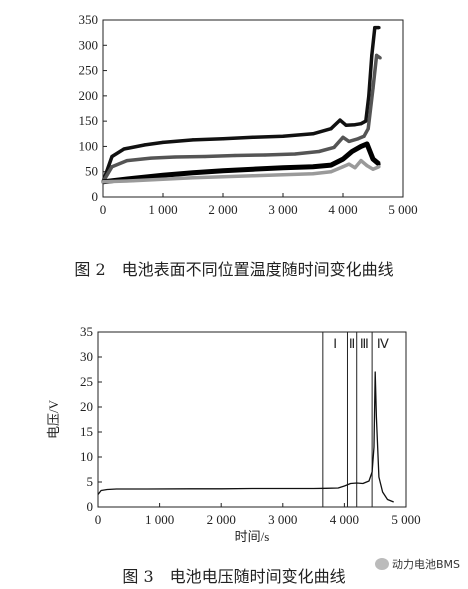 The image size is (468, 589). I want to click on y-tick-label: 20, so click(86, 406).